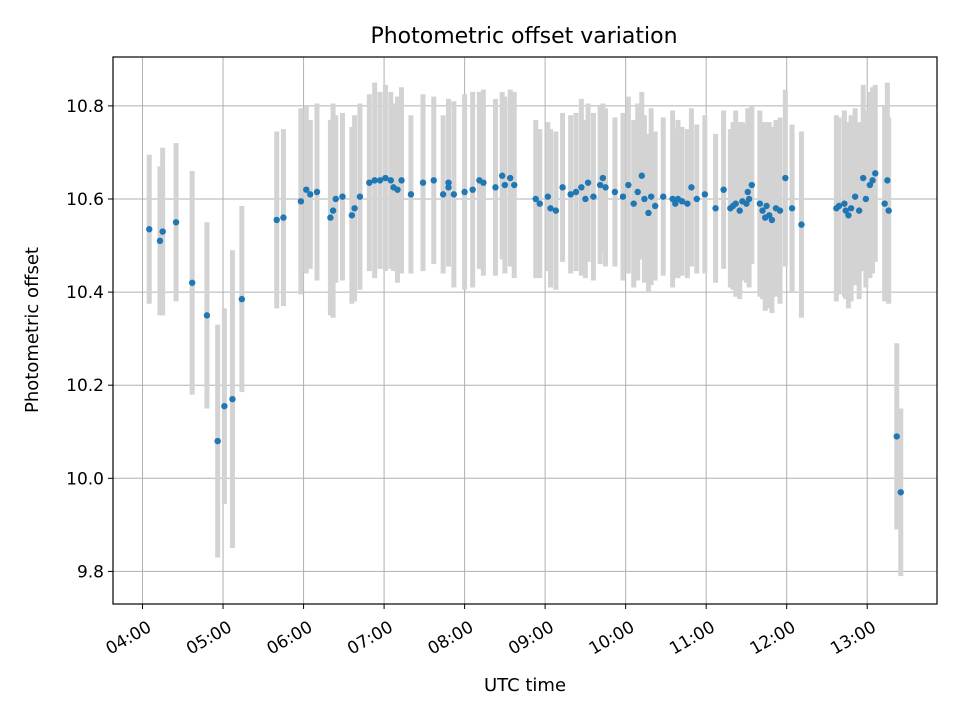 This screenshot has width=960, height=720. What do you see at coordinates (451, 638) in the screenshot?
I see `x-tick-label: 08:00` at bounding box center [451, 638].